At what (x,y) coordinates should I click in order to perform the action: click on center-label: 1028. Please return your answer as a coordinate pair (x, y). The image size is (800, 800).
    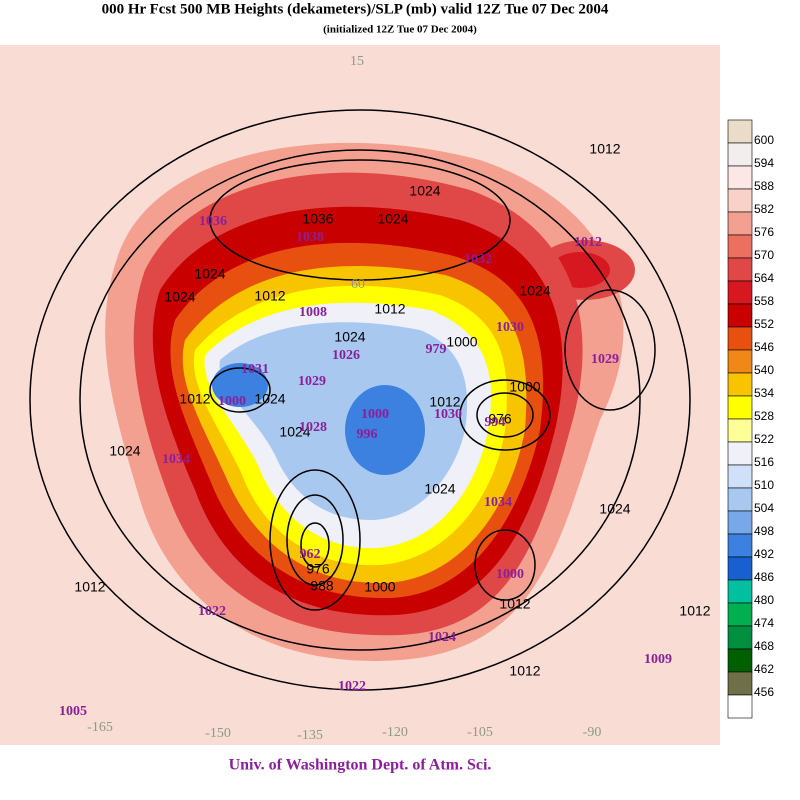
    Looking at the image, I should click on (313, 427).